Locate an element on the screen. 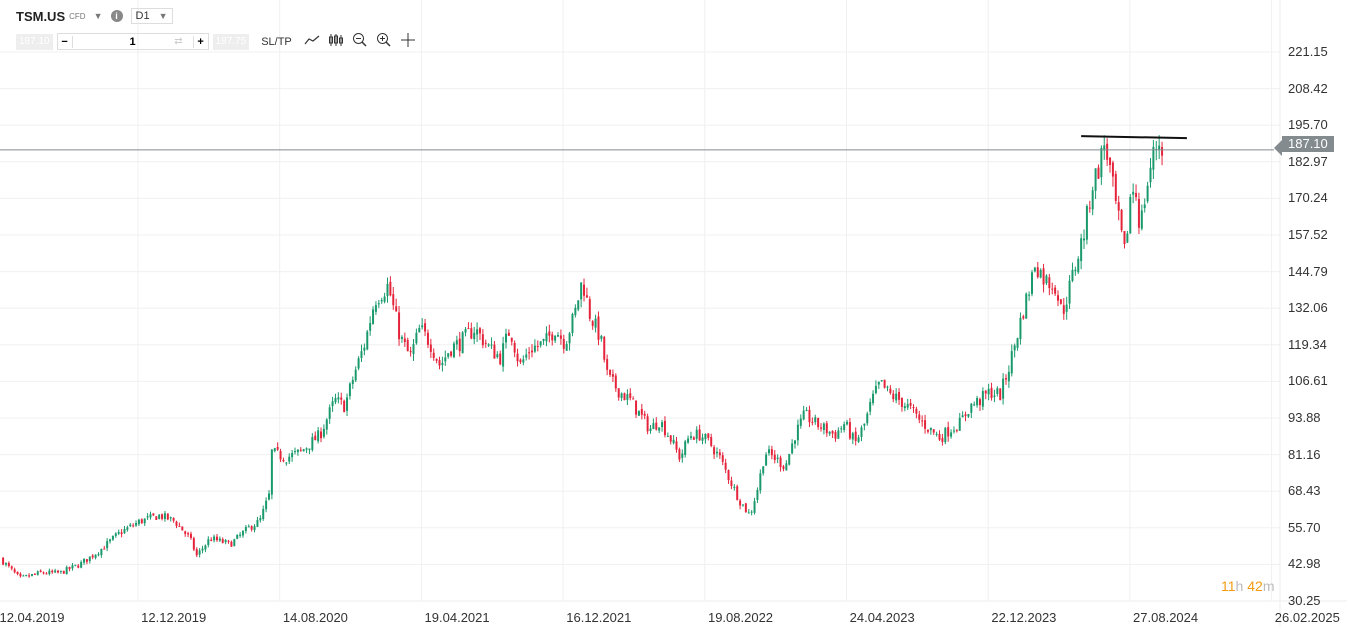  decrease-button: − is located at coordinates (64, 41).